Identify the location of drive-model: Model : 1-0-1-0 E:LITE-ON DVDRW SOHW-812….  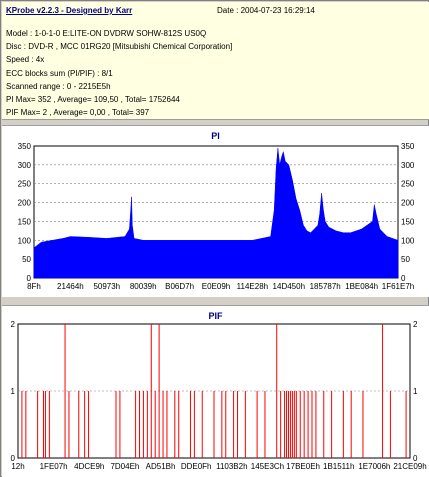
(106, 33).